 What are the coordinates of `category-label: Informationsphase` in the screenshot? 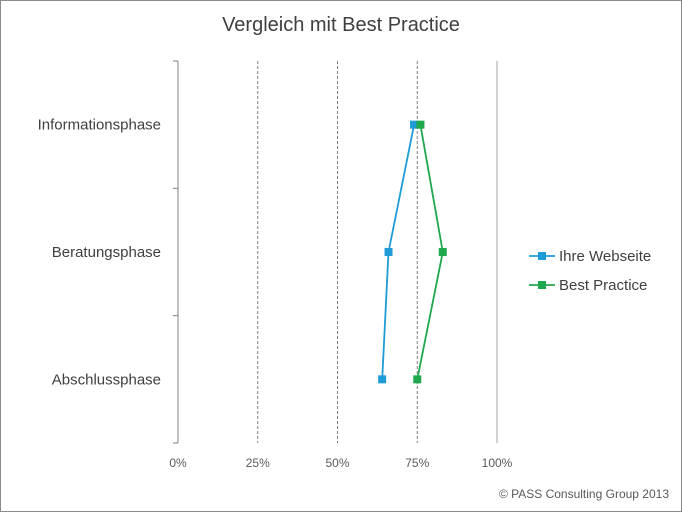 It's located at (99, 125).